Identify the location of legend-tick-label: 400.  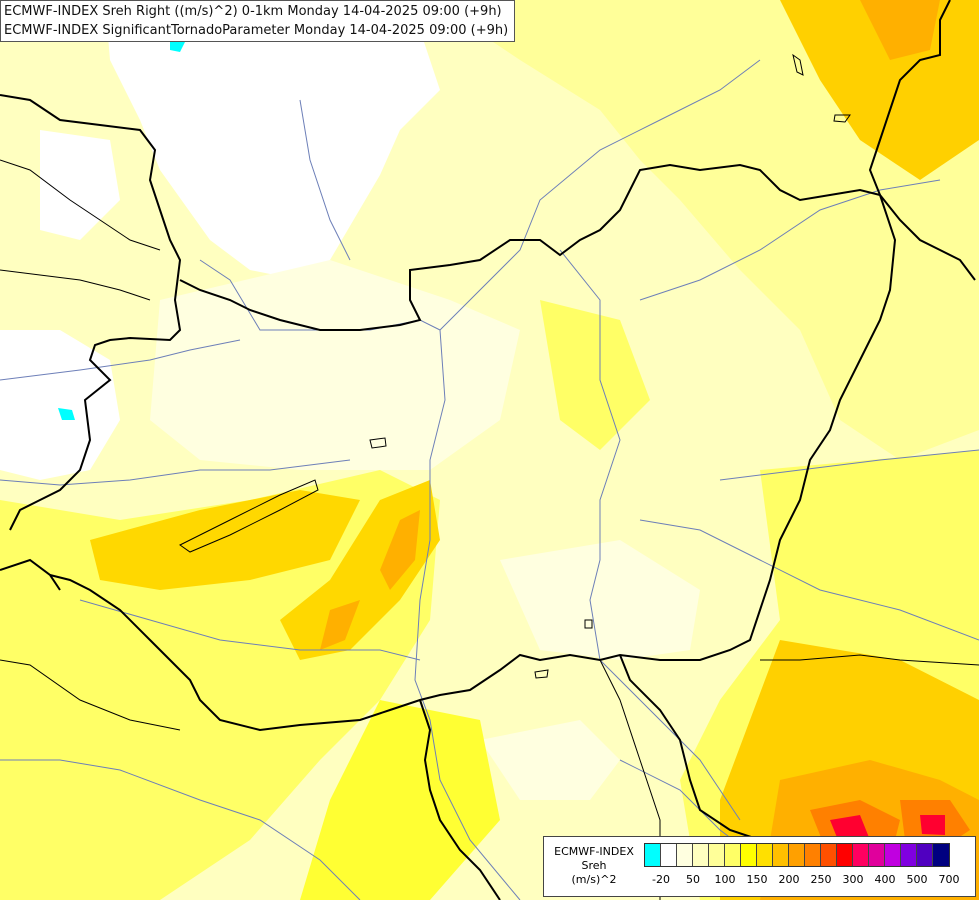
(885, 879).